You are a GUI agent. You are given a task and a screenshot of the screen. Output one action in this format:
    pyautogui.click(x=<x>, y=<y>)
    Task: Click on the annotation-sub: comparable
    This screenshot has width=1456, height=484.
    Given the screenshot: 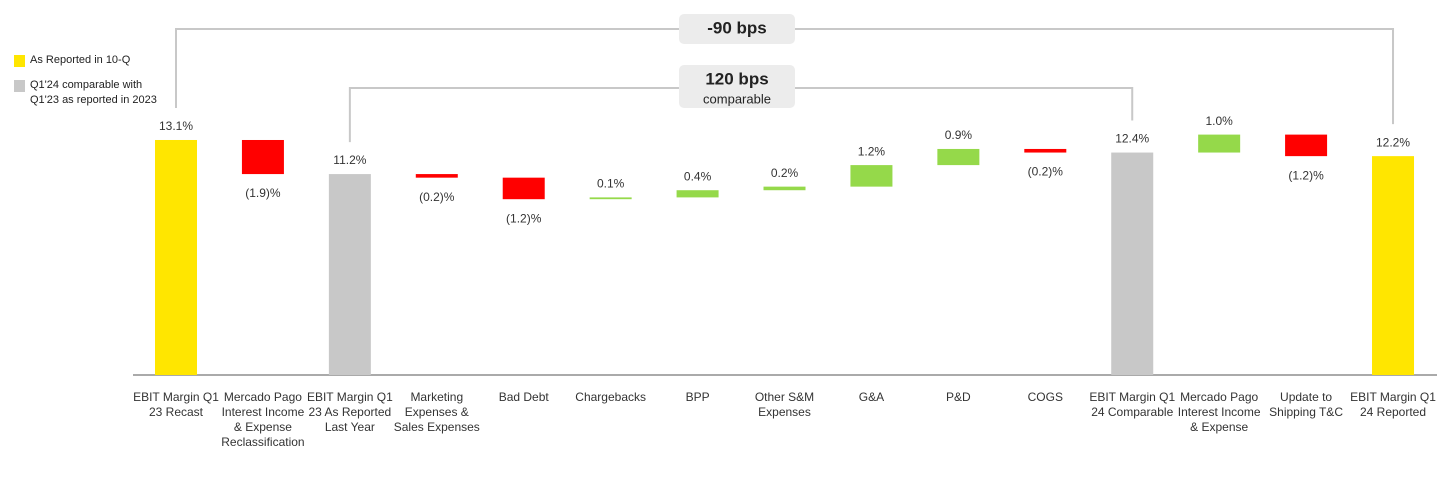 What is the action you would take?
    pyautogui.click(x=737, y=98)
    